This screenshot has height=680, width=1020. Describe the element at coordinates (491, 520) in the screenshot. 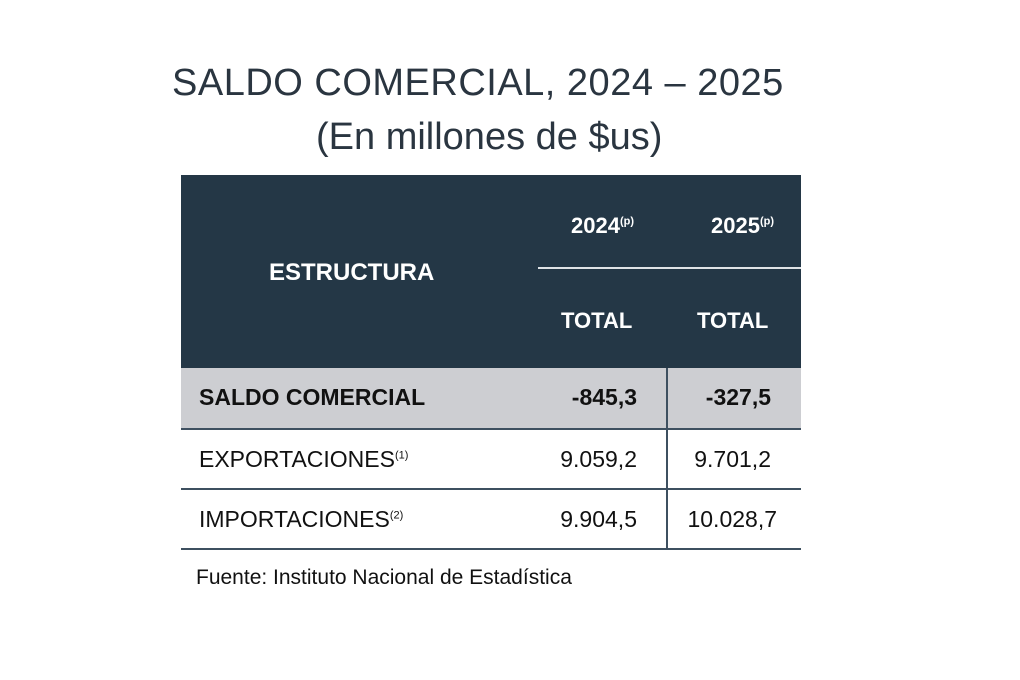

I see `table-row: IMPORTACIONES(2) 9.904,5 10.028,7` at that location.